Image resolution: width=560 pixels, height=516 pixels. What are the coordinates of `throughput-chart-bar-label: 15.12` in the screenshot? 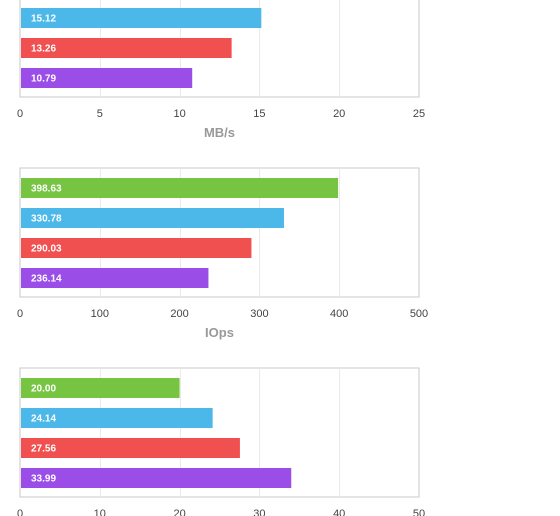 It's located at (43, 19).